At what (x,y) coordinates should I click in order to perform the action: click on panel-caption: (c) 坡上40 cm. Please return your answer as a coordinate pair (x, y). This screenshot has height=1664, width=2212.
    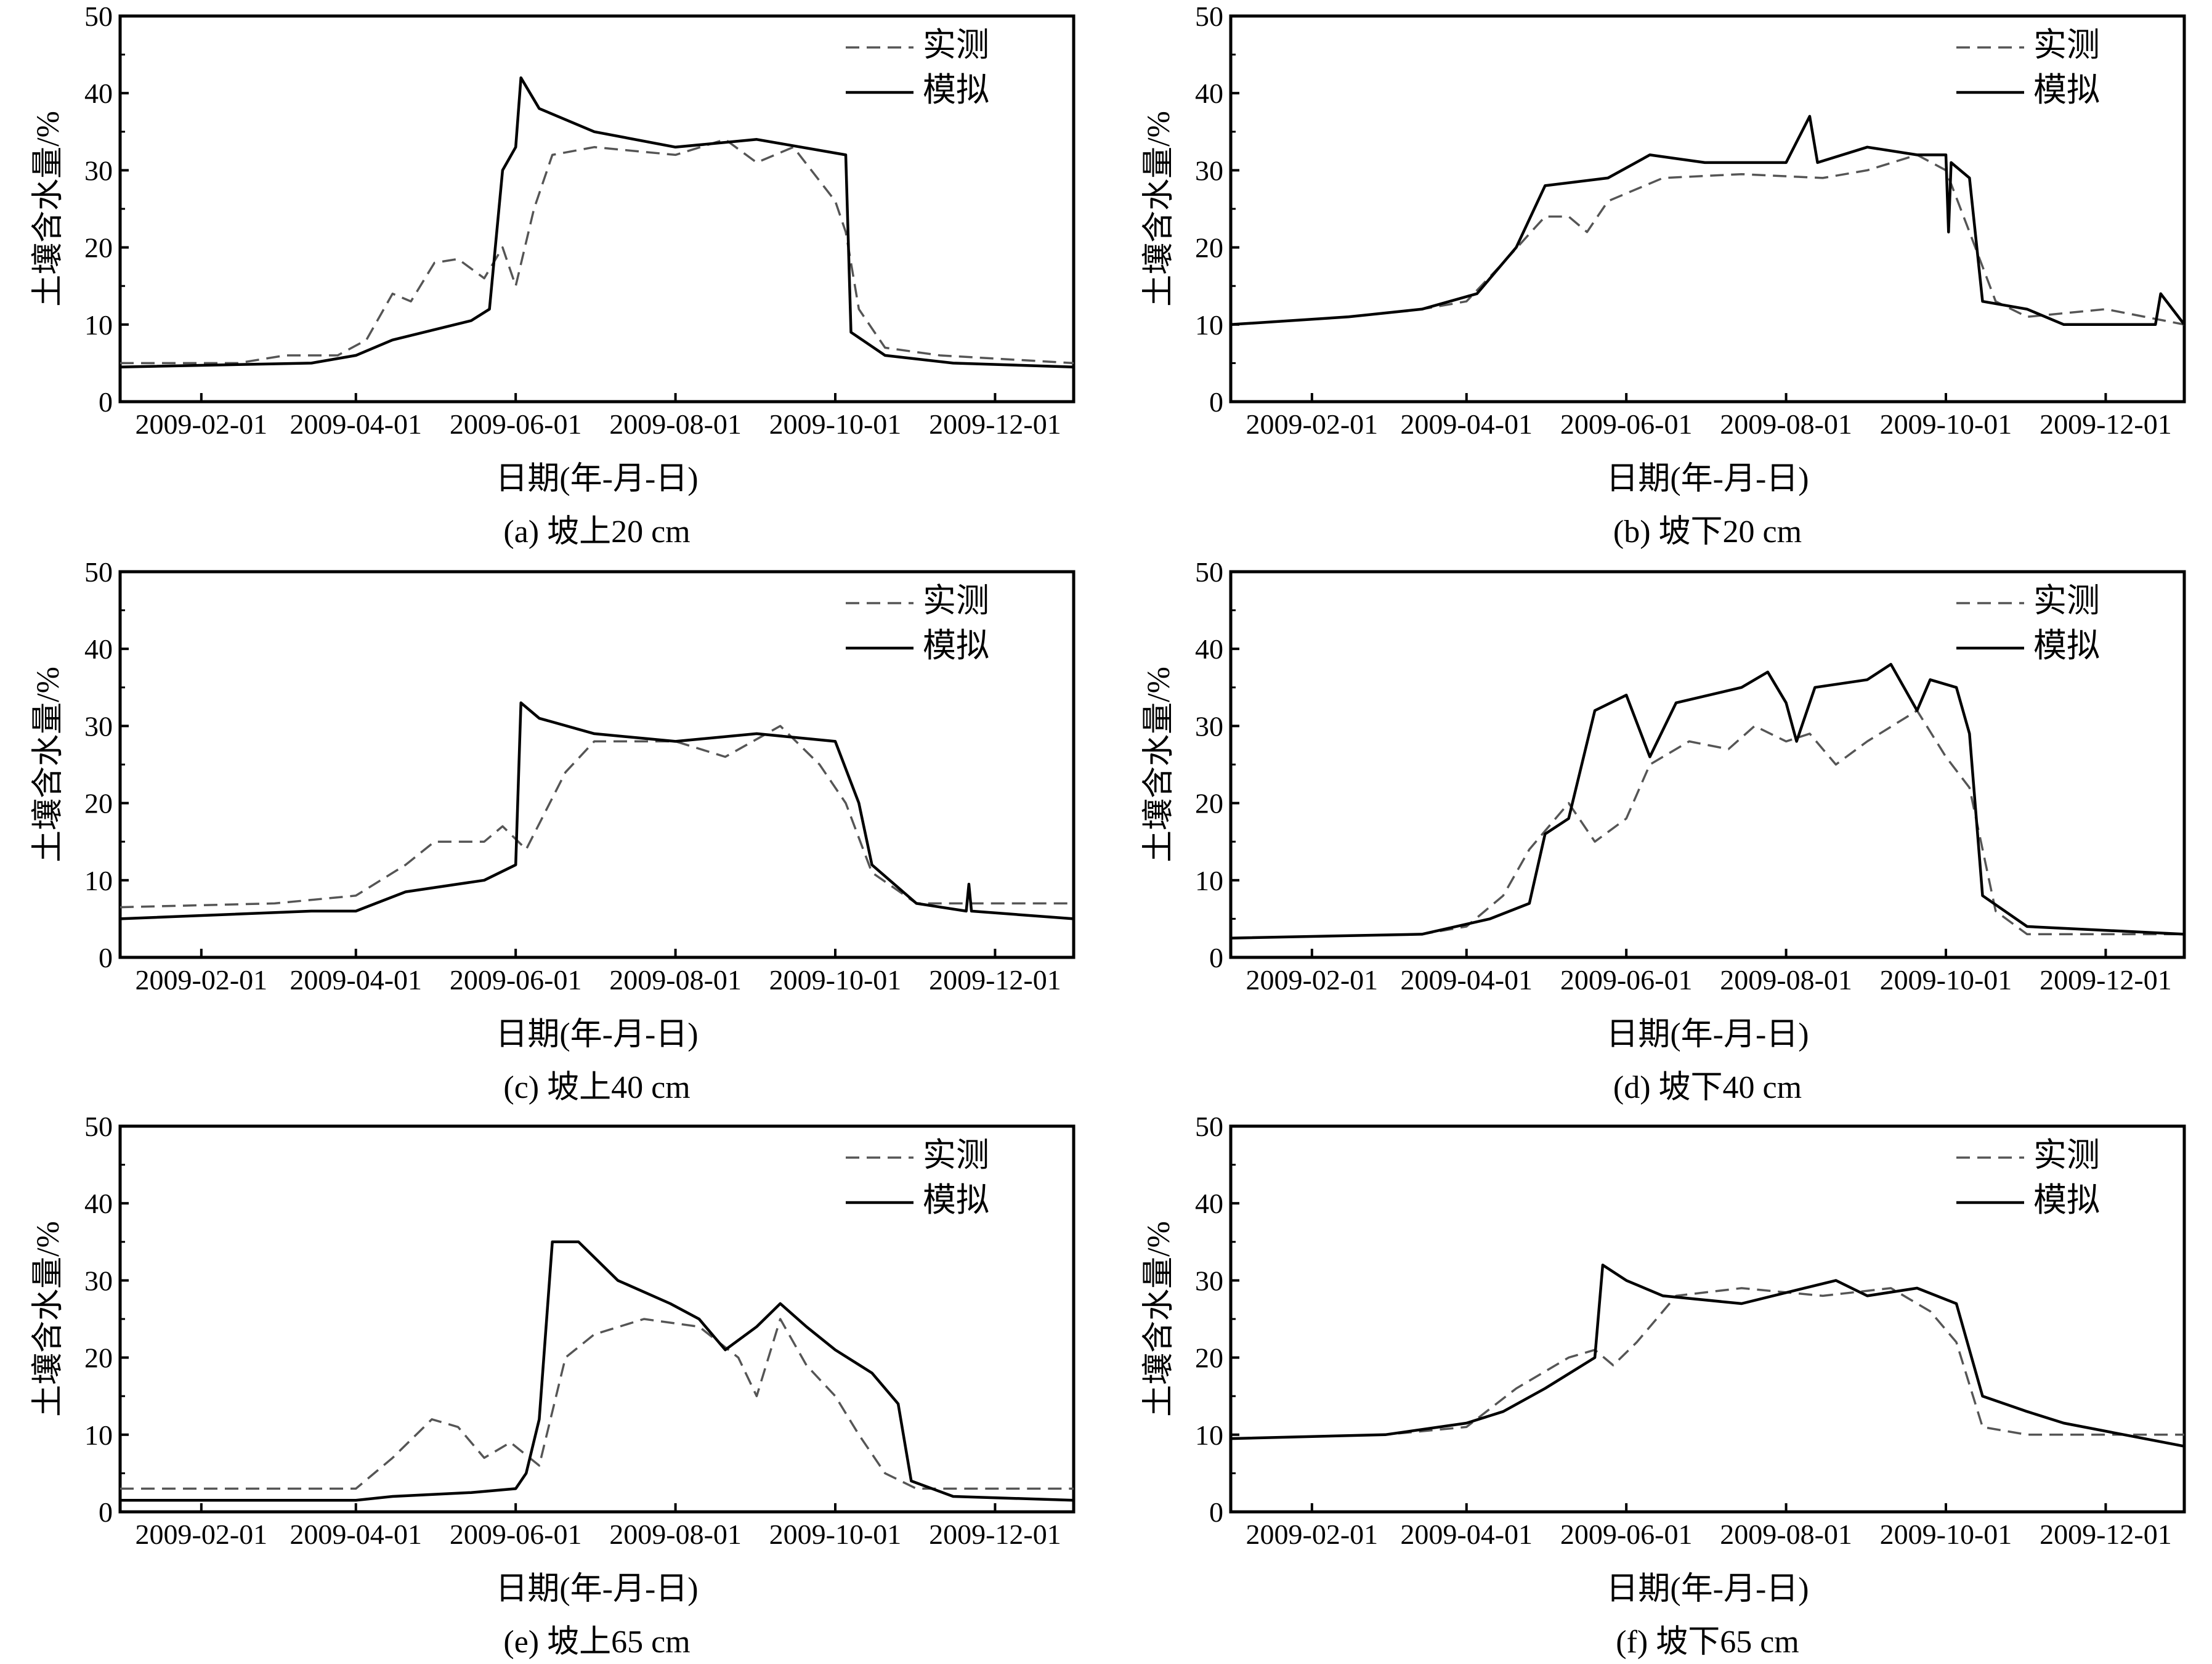
    Looking at the image, I should click on (596, 1087).